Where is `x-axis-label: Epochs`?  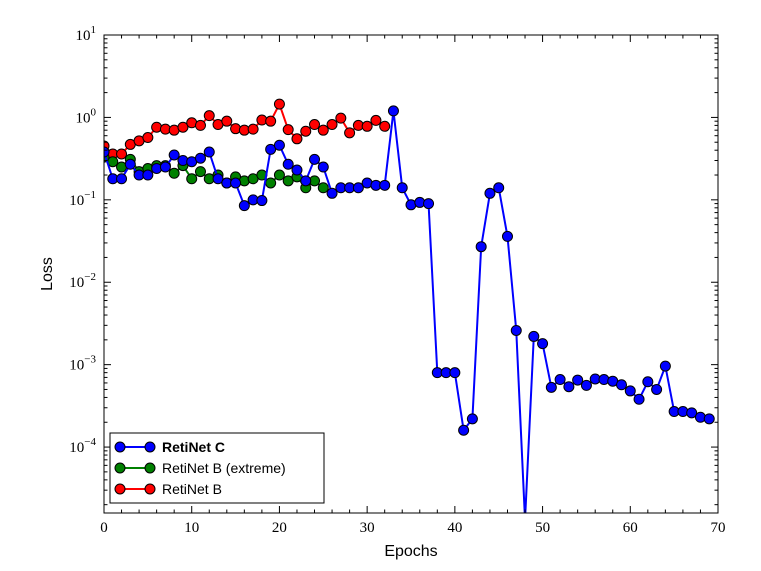 x-axis-label: Epochs is located at coordinates (410, 551).